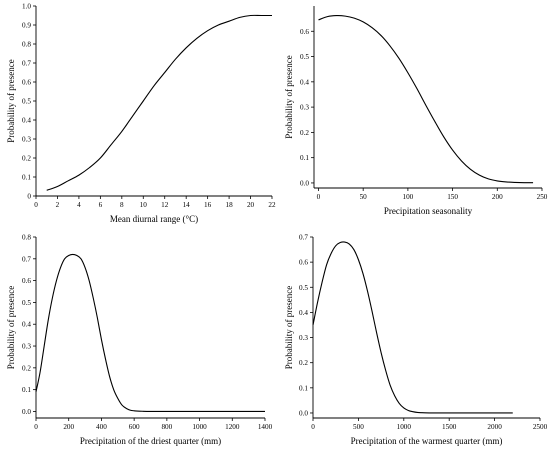  I want to click on x-tick-label: 400, so click(101, 427).